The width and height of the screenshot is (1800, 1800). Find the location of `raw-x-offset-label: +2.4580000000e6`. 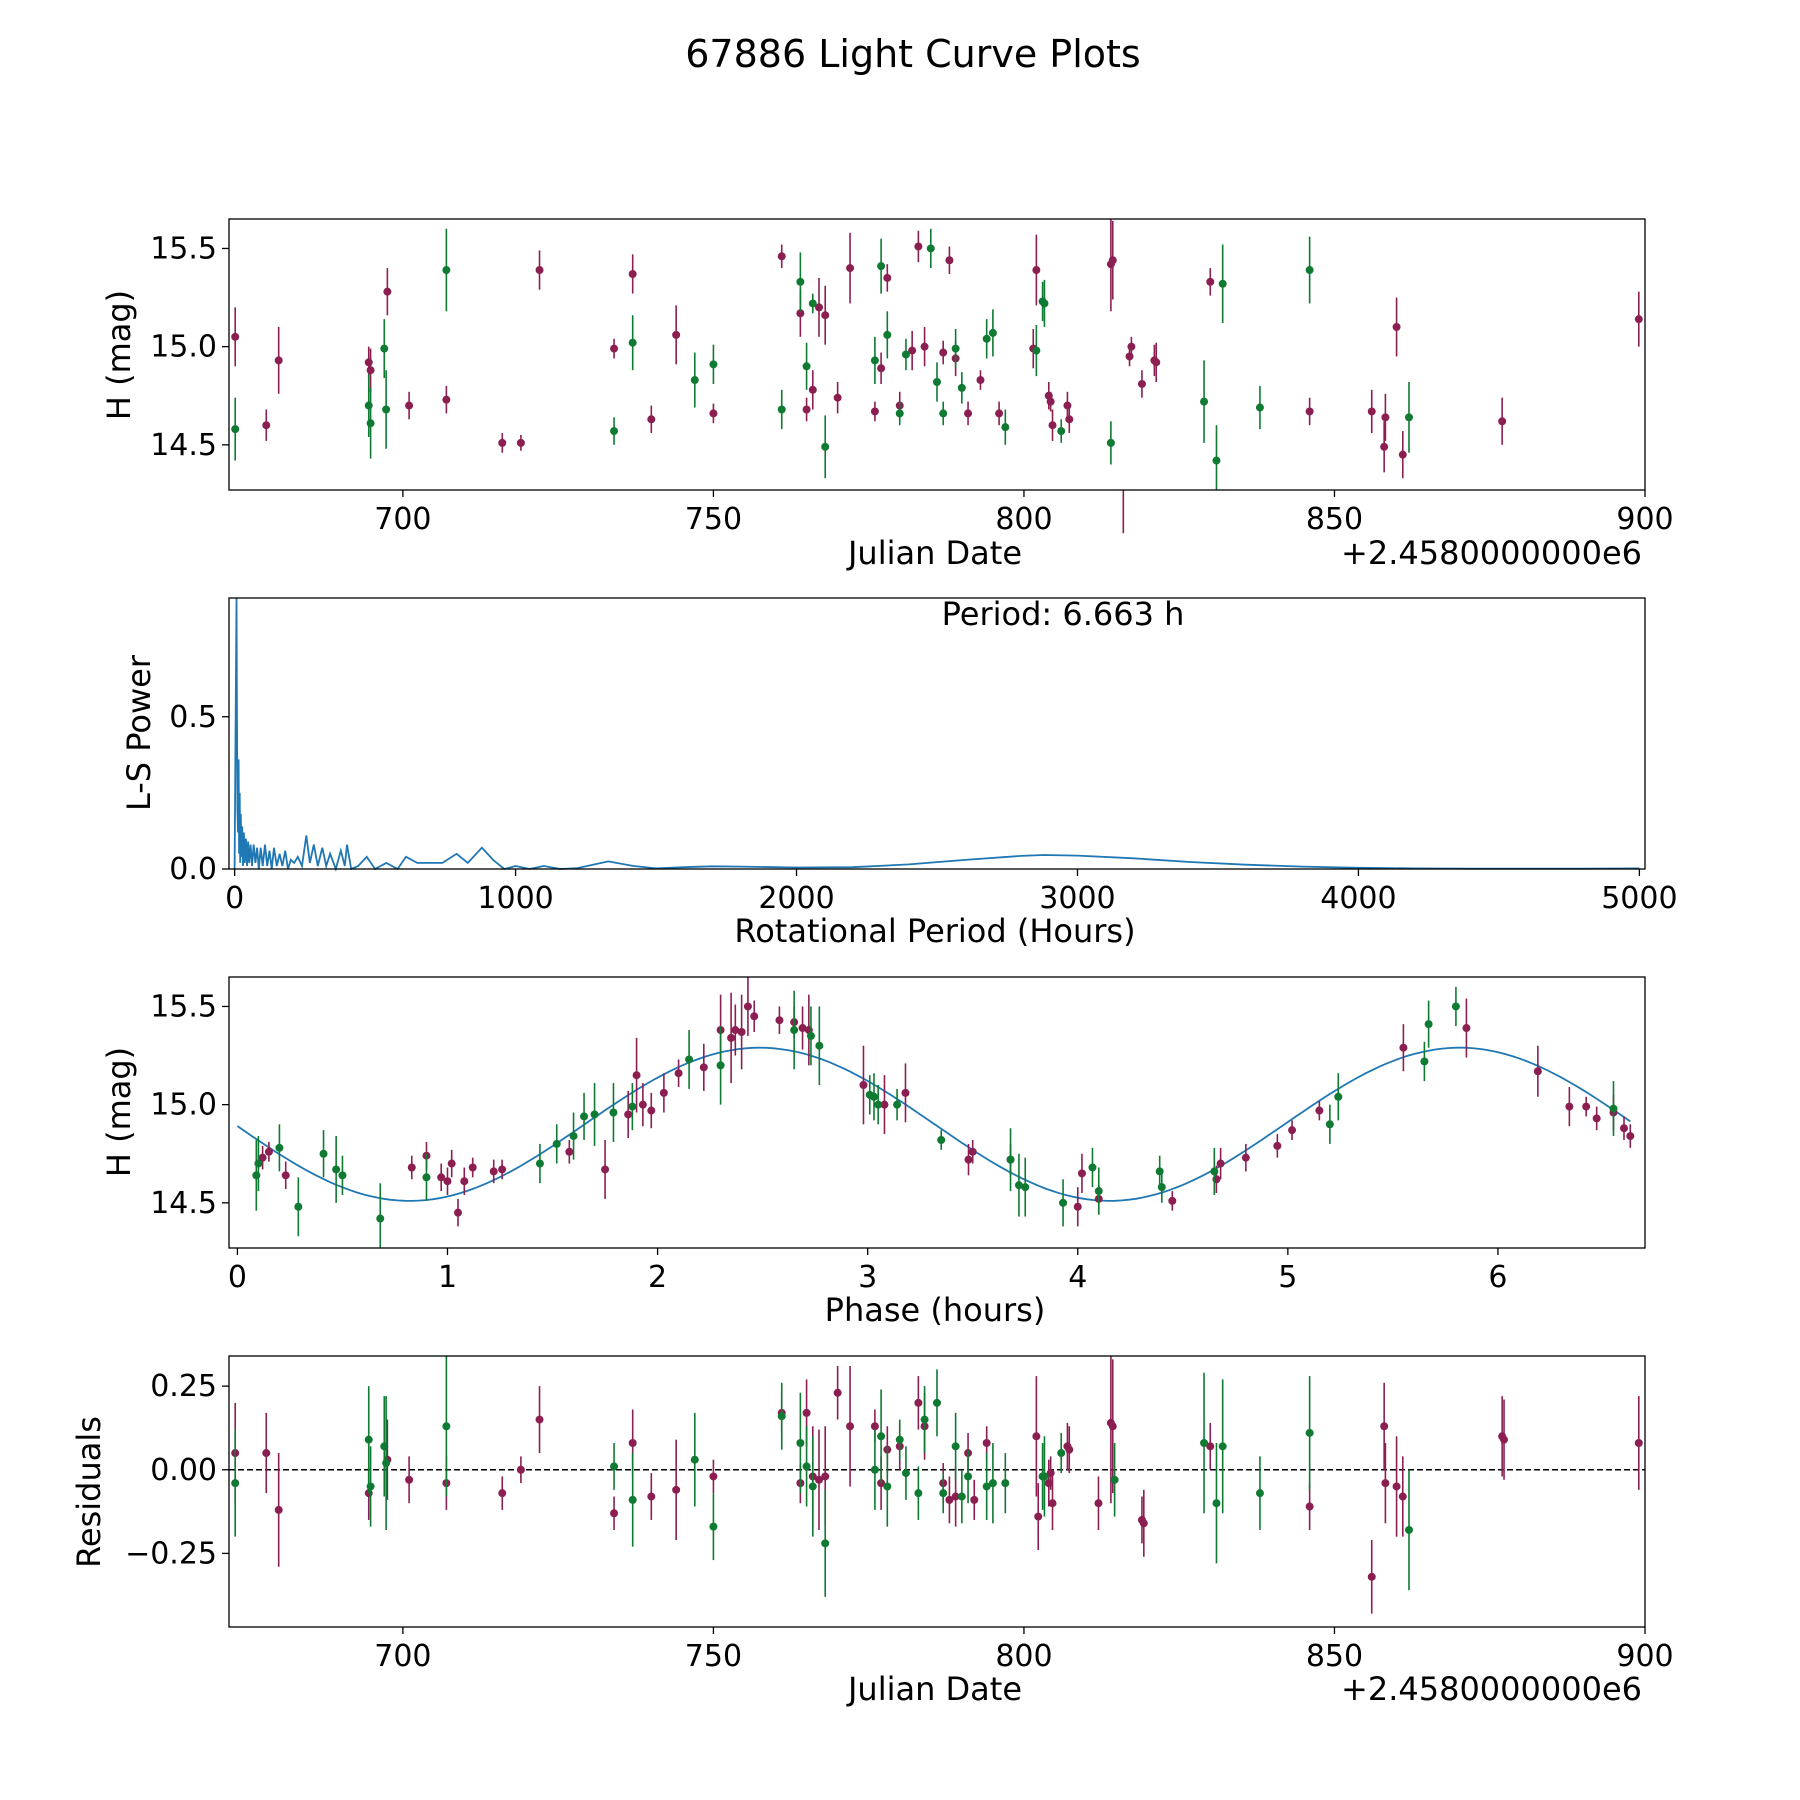

raw-x-offset-label: +2.4580000000e6 is located at coordinates (1491, 553).